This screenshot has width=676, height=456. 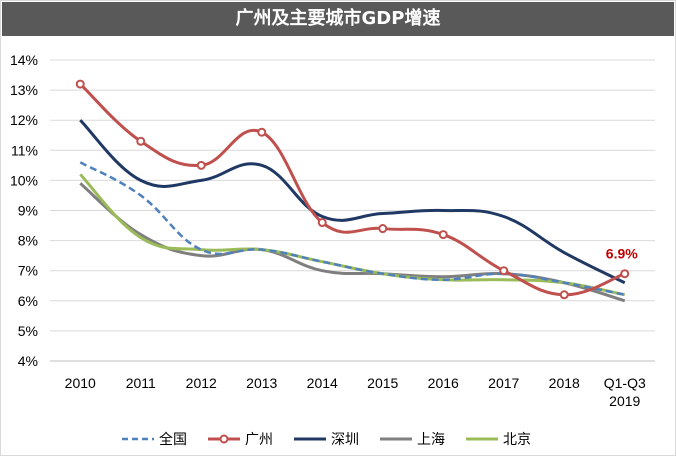 I want to click on y-tick-label: 11%, so click(x=24, y=150).